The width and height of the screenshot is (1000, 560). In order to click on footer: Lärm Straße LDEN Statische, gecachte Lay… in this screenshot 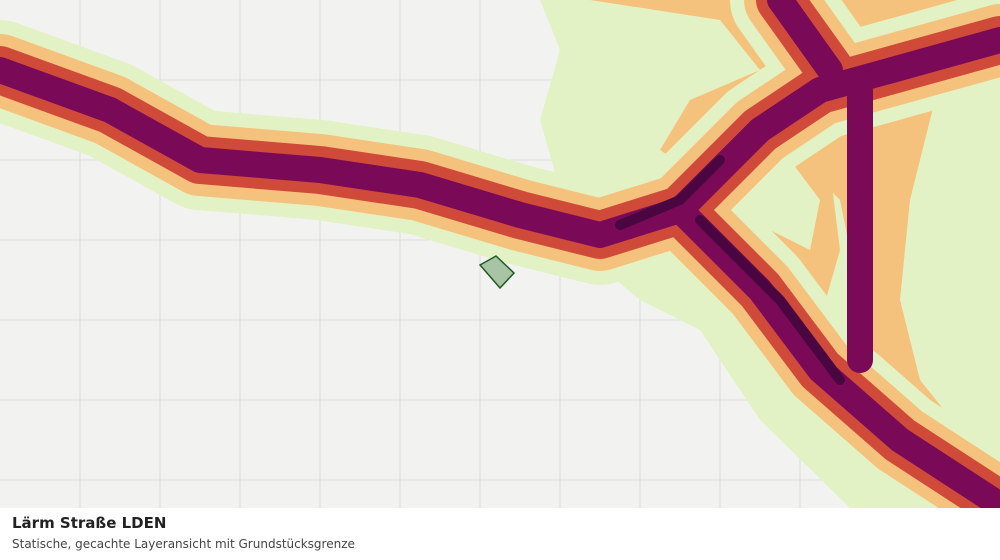, I will do `click(500, 534)`.